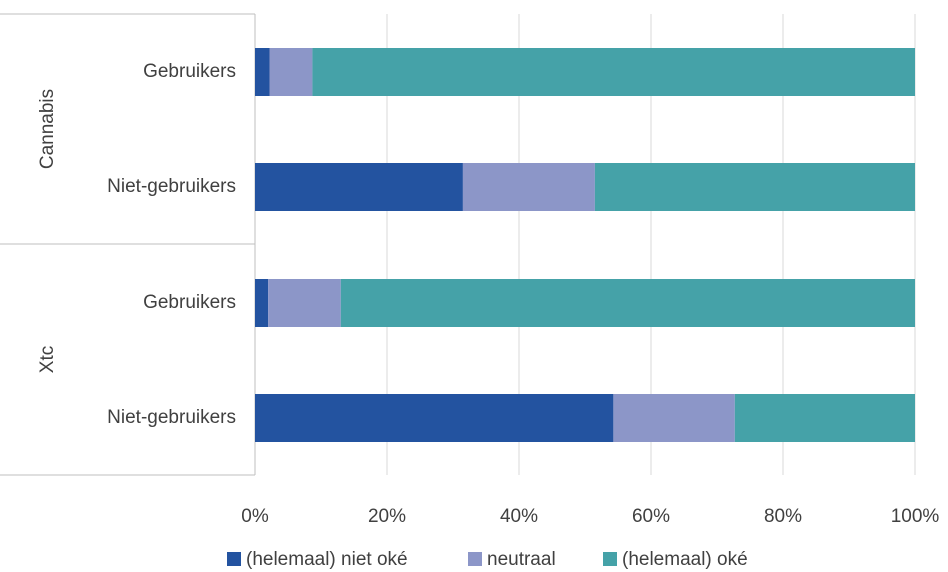 The height and width of the screenshot is (572, 948). I want to click on x-tick-label: 100%, so click(915, 516).